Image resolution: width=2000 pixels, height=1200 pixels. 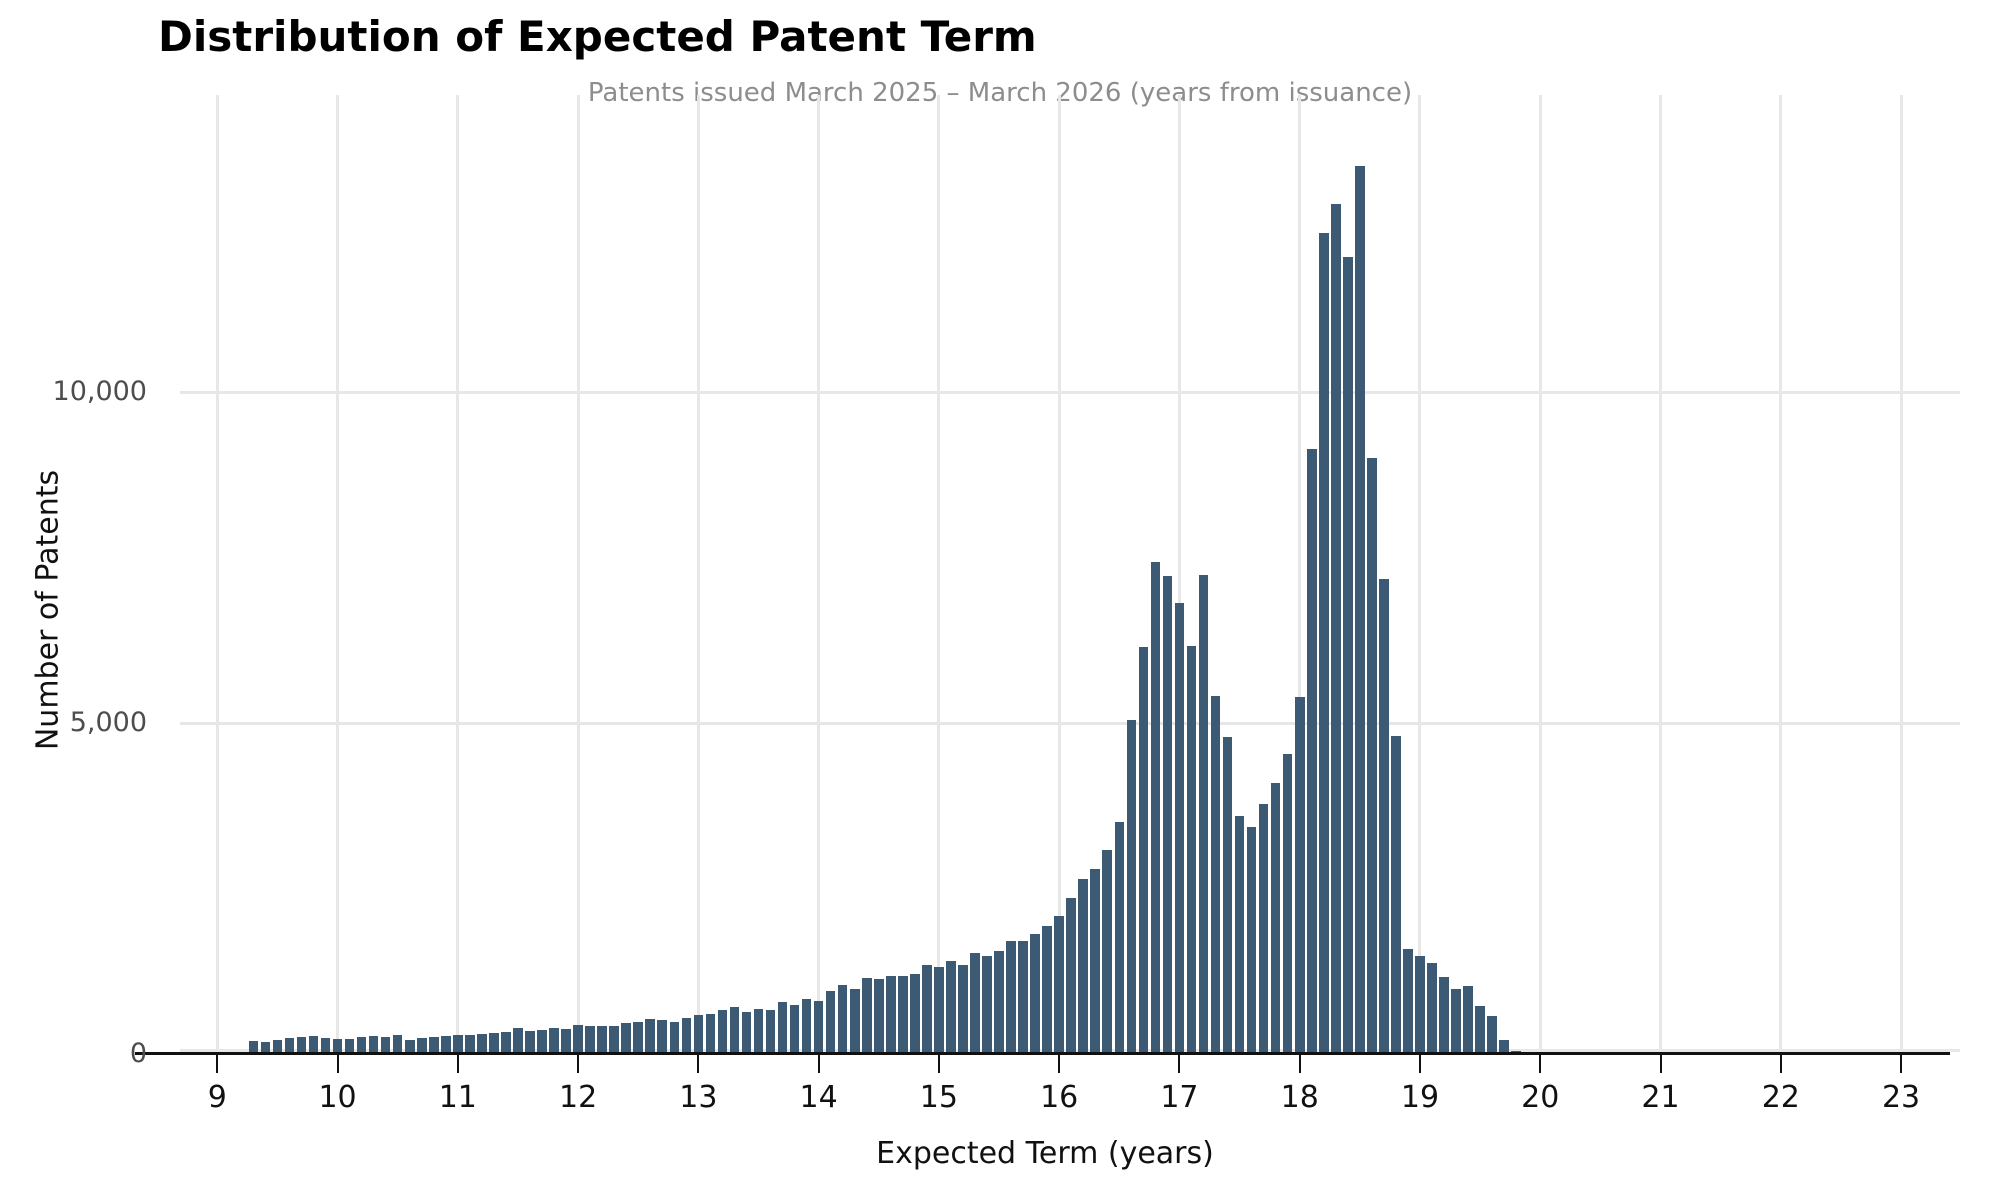 What do you see at coordinates (1070, 723) in the screenshot?
I see `horizontal-gridline` at bounding box center [1070, 723].